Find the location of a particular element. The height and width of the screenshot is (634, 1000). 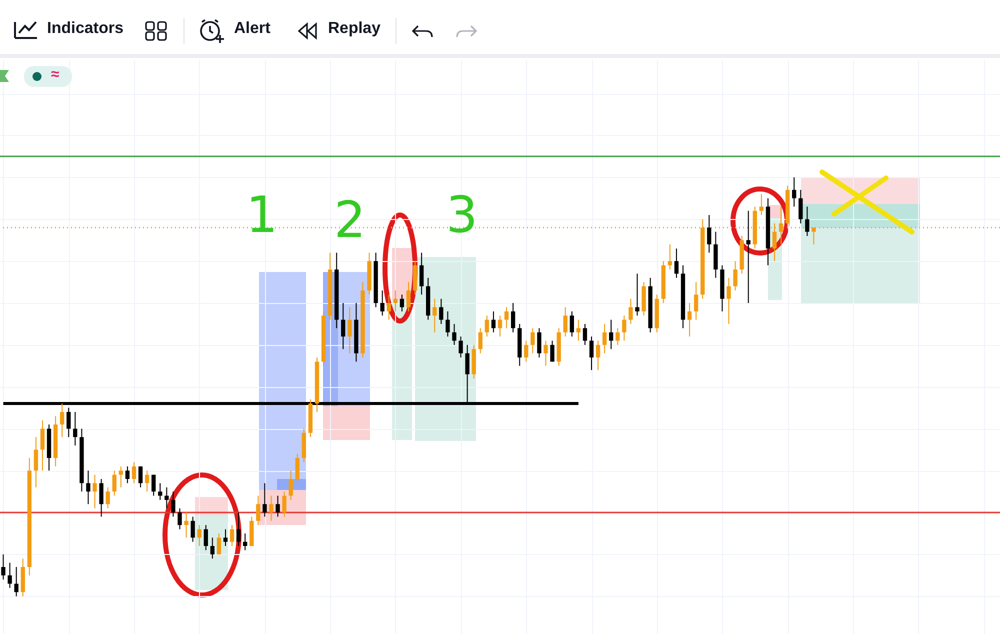

annotation: 1 is located at coordinates (262, 215).